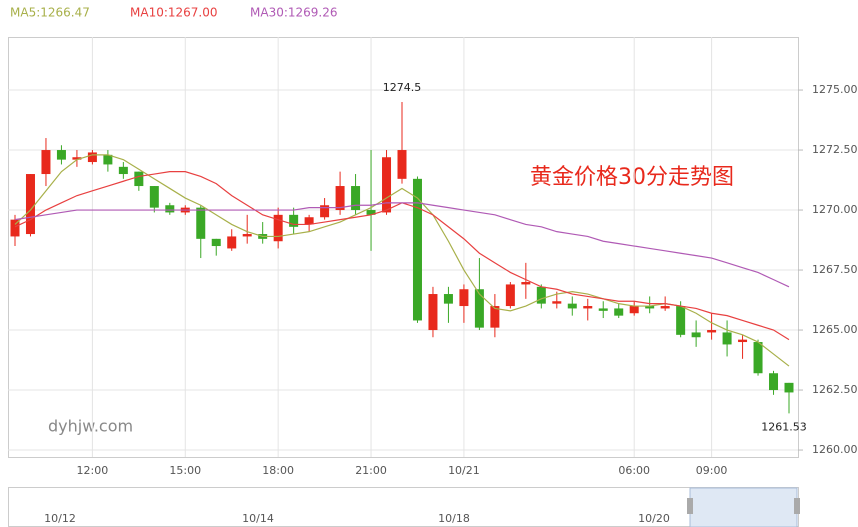 The width and height of the screenshot is (858, 527). What do you see at coordinates (371, 470) in the screenshot?
I see `x-tick-label: 21:00` at bounding box center [371, 470].